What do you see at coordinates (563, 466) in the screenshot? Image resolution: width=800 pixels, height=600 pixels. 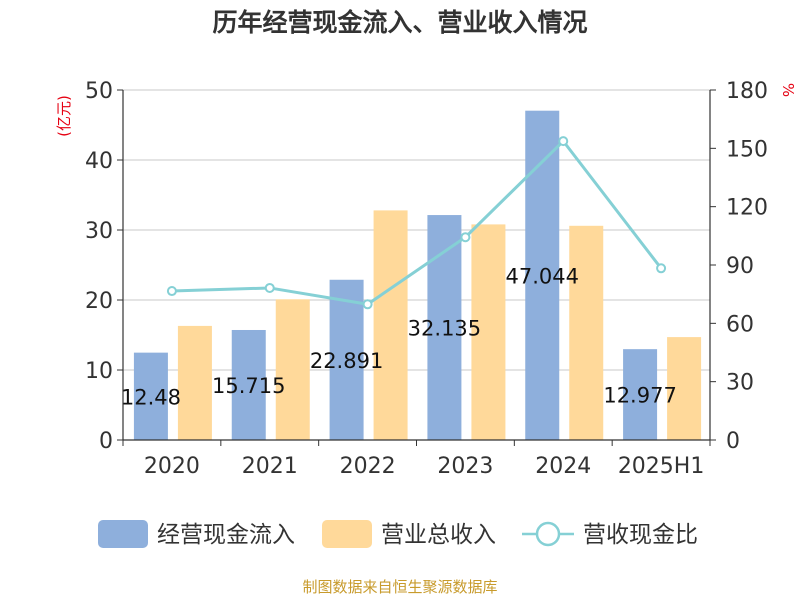 I see `x-axis-category-label: 2024` at bounding box center [563, 466].